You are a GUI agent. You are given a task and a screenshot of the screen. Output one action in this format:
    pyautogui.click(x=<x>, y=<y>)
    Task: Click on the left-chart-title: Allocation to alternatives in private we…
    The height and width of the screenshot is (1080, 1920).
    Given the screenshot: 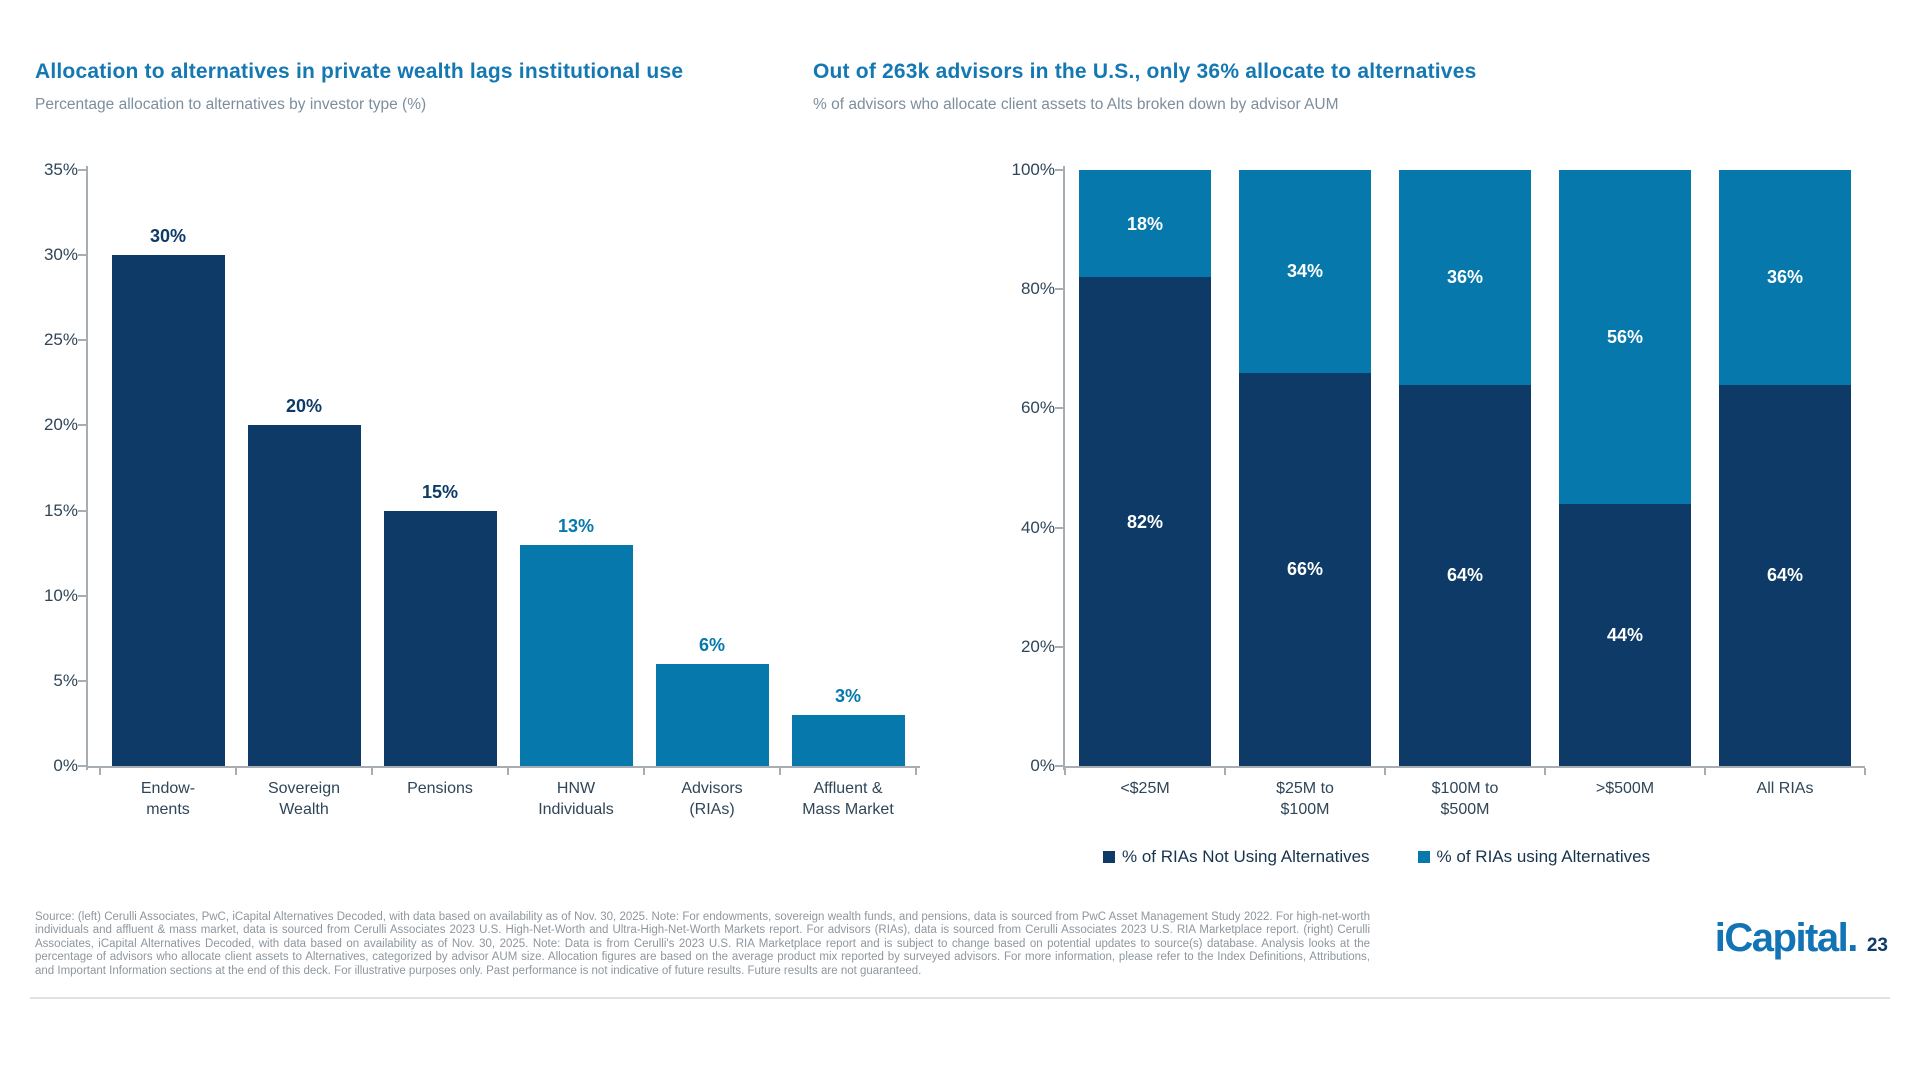 What is the action you would take?
    pyautogui.click(x=359, y=71)
    